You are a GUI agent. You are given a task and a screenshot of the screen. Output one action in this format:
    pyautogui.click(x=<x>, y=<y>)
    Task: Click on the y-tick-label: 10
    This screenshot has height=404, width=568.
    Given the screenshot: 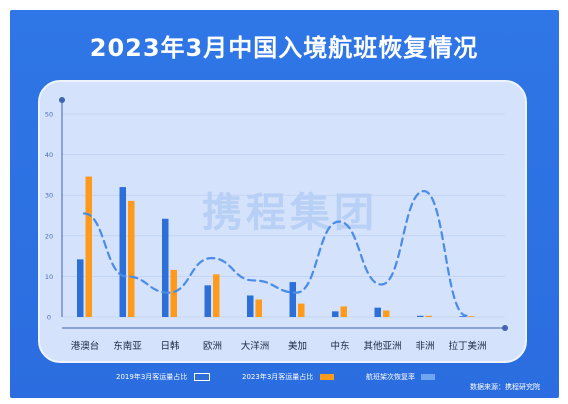 What is the action you would take?
    pyautogui.click(x=49, y=277)
    